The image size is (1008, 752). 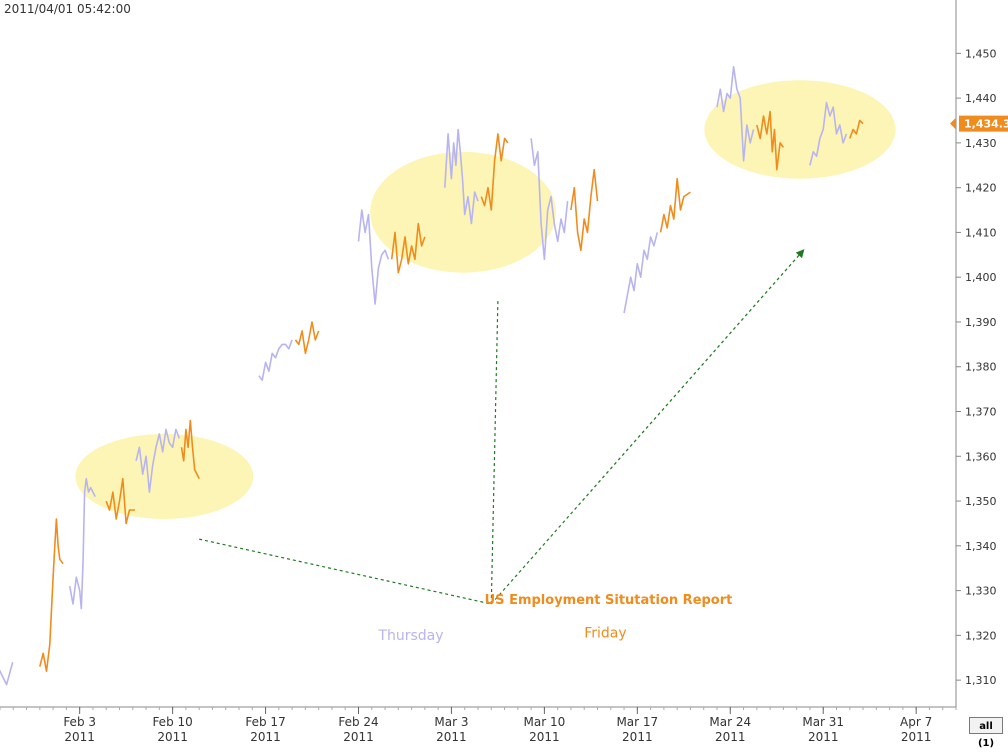 What do you see at coordinates (981, 322) in the screenshot?
I see `y-tick-label: 1,390` at bounding box center [981, 322].